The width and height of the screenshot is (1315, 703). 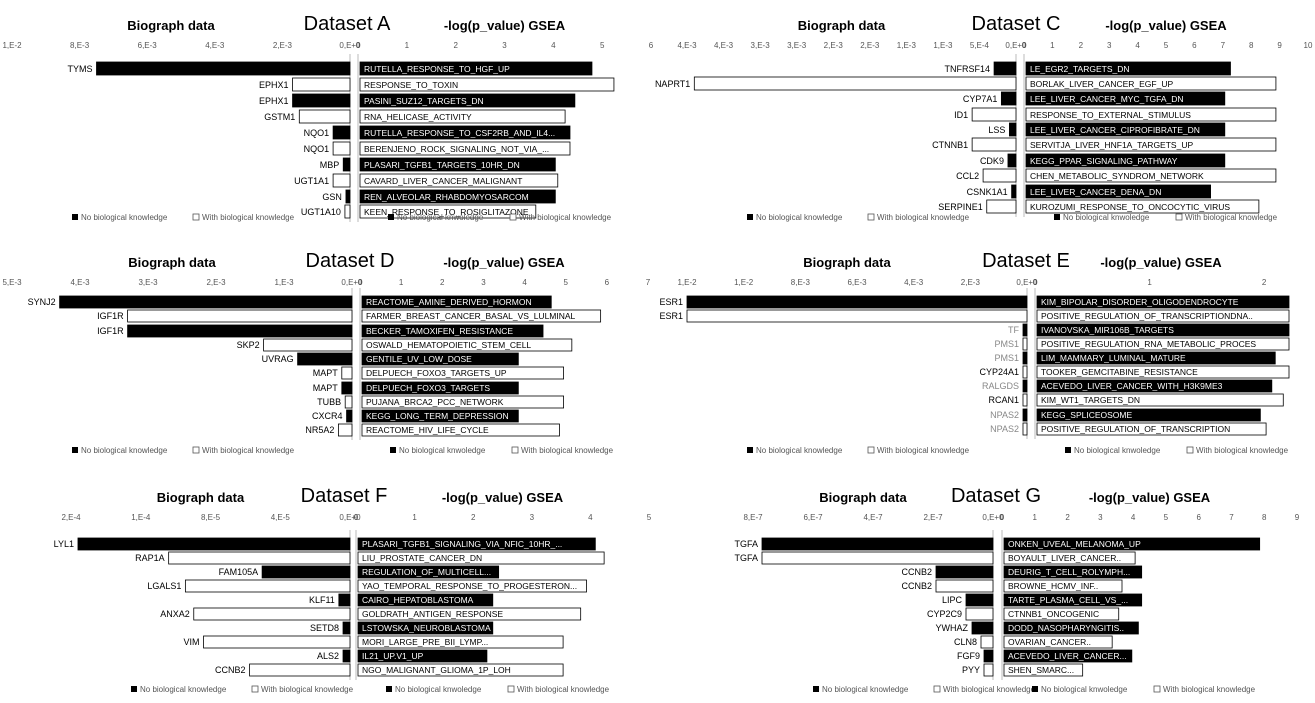 What do you see at coordinates (1016, 45) in the screenshot?
I see `left-axis-tick-label: 0,E+0` at bounding box center [1016, 45].